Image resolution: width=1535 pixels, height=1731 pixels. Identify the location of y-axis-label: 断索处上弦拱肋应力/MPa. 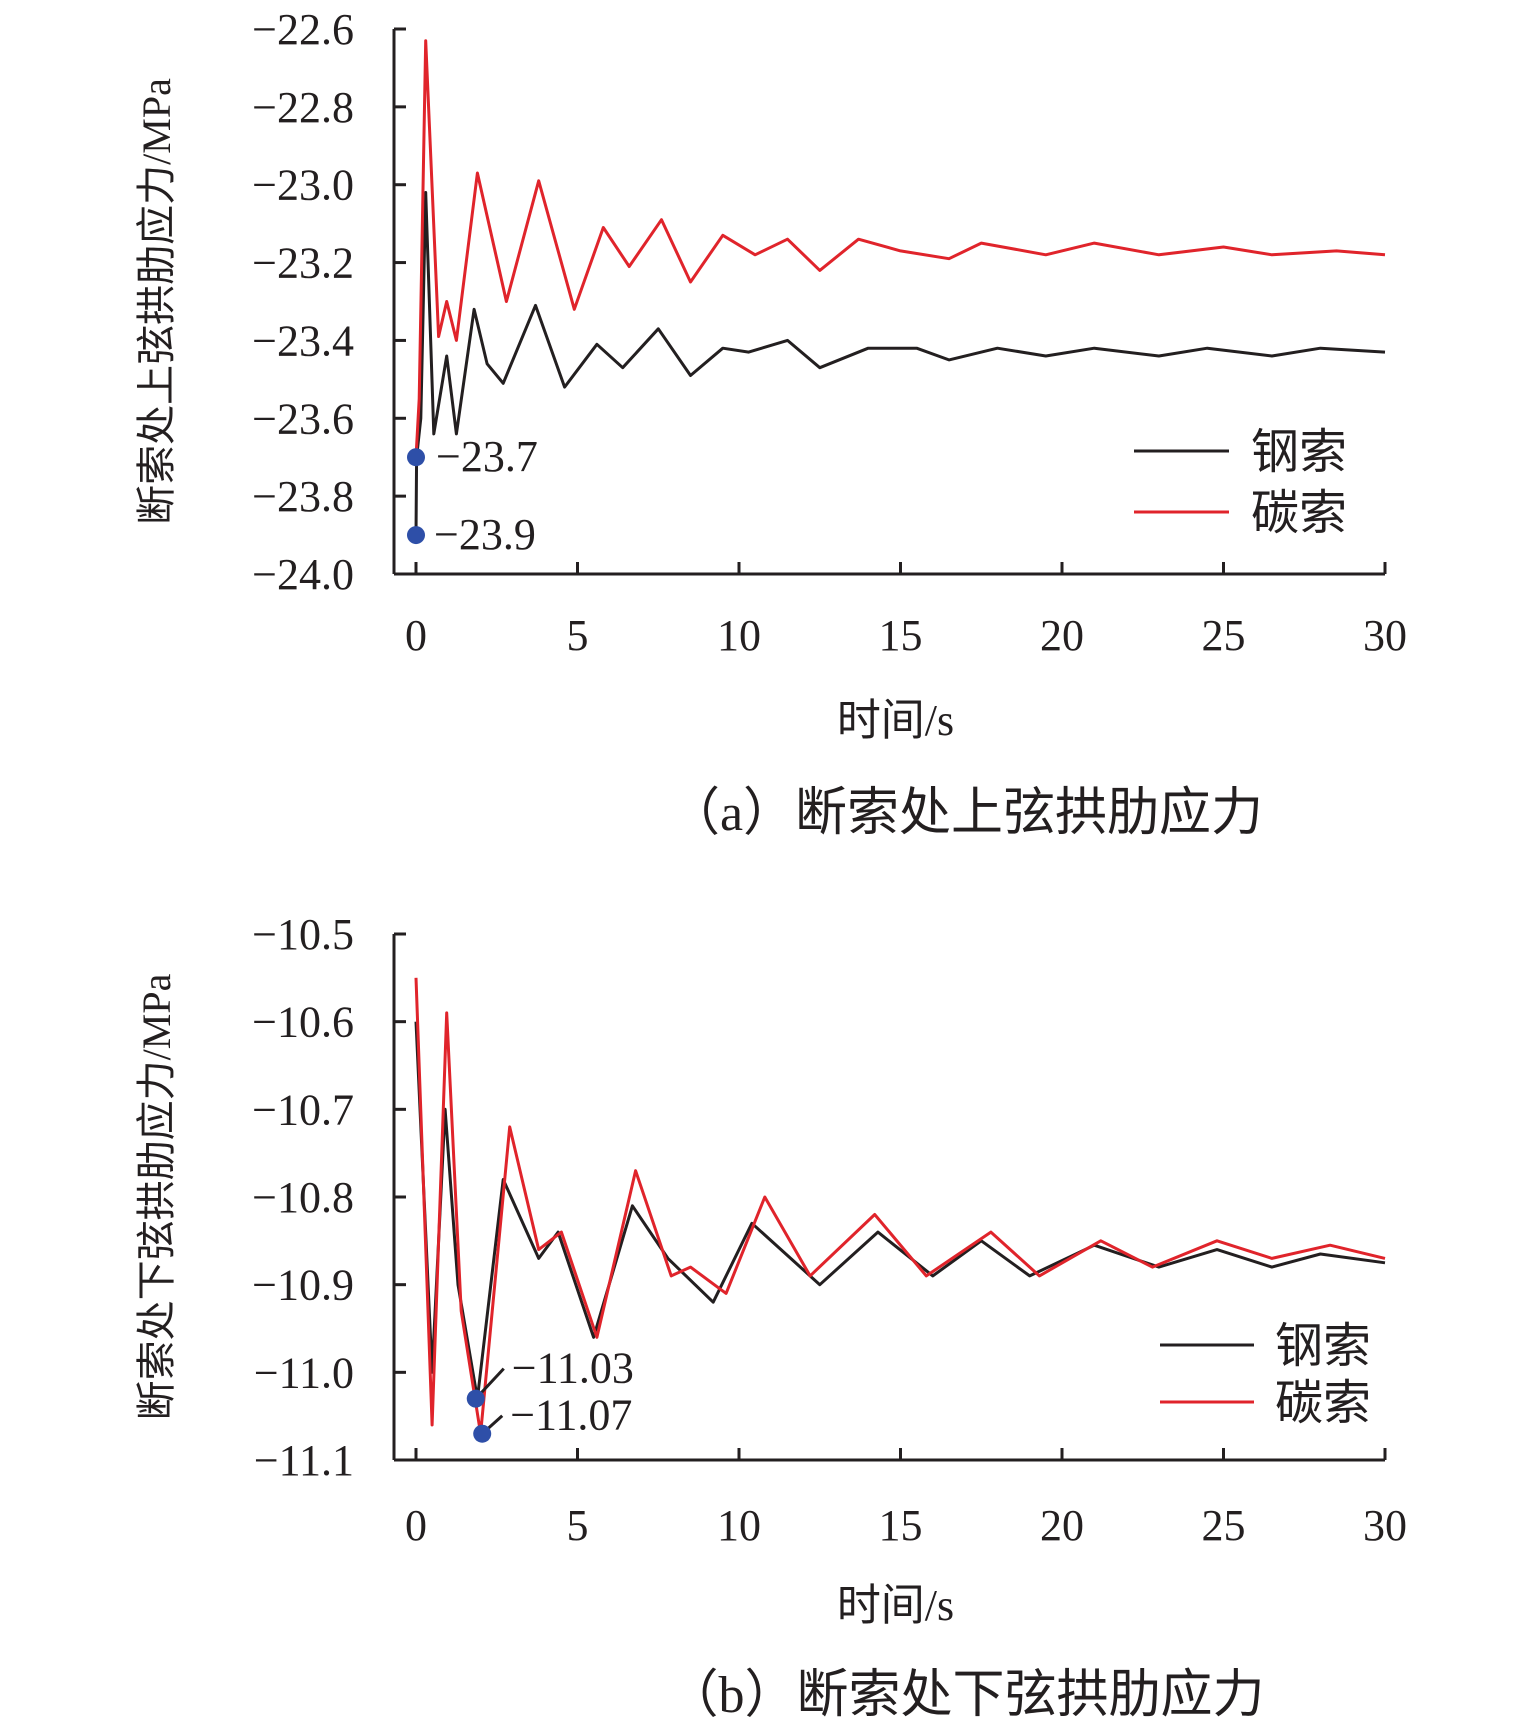
(156, 301).